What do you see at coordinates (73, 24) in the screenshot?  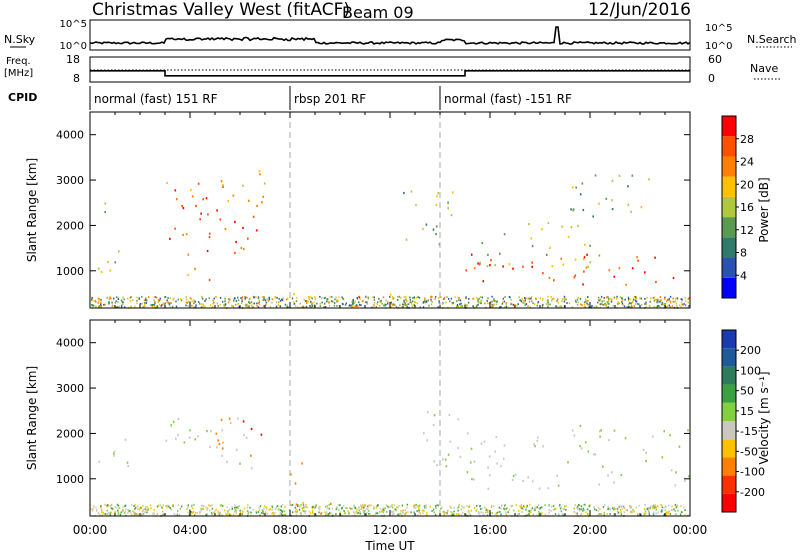 I see `nsky-tick-top: 10^5` at bounding box center [73, 24].